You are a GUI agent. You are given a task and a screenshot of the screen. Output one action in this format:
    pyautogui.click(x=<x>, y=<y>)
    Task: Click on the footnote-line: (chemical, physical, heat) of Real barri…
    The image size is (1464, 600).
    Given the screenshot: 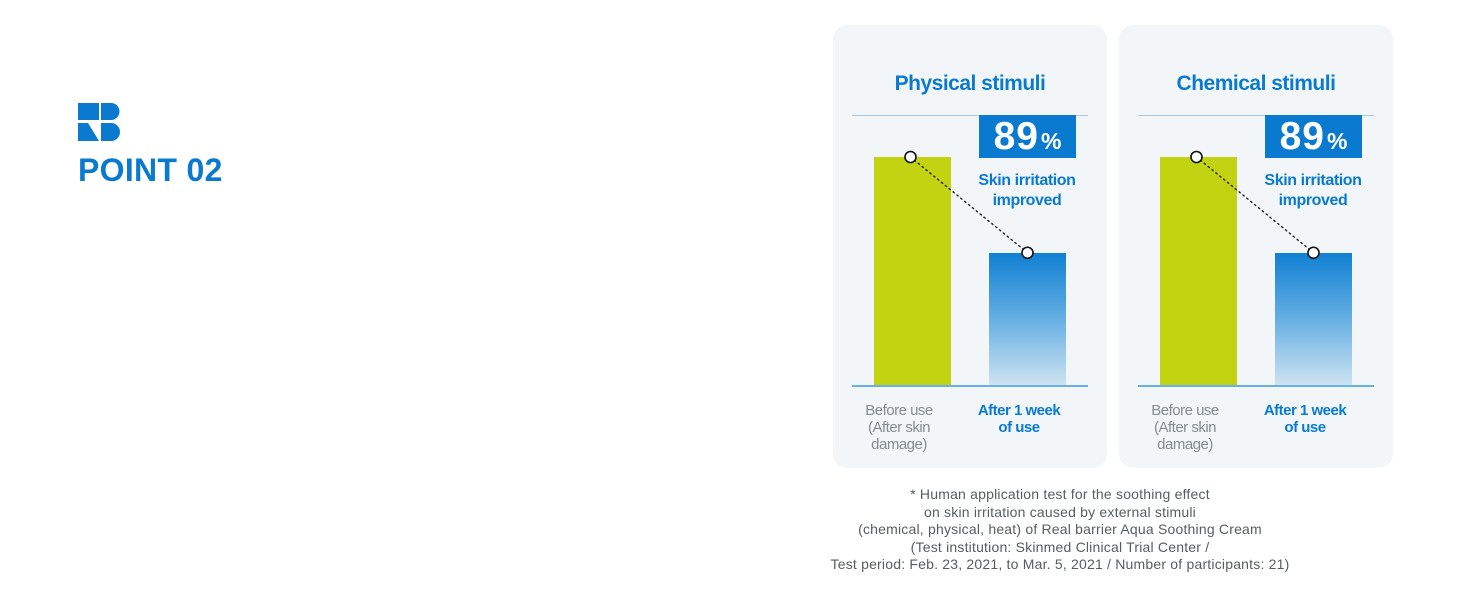 What is the action you would take?
    pyautogui.click(x=1060, y=529)
    